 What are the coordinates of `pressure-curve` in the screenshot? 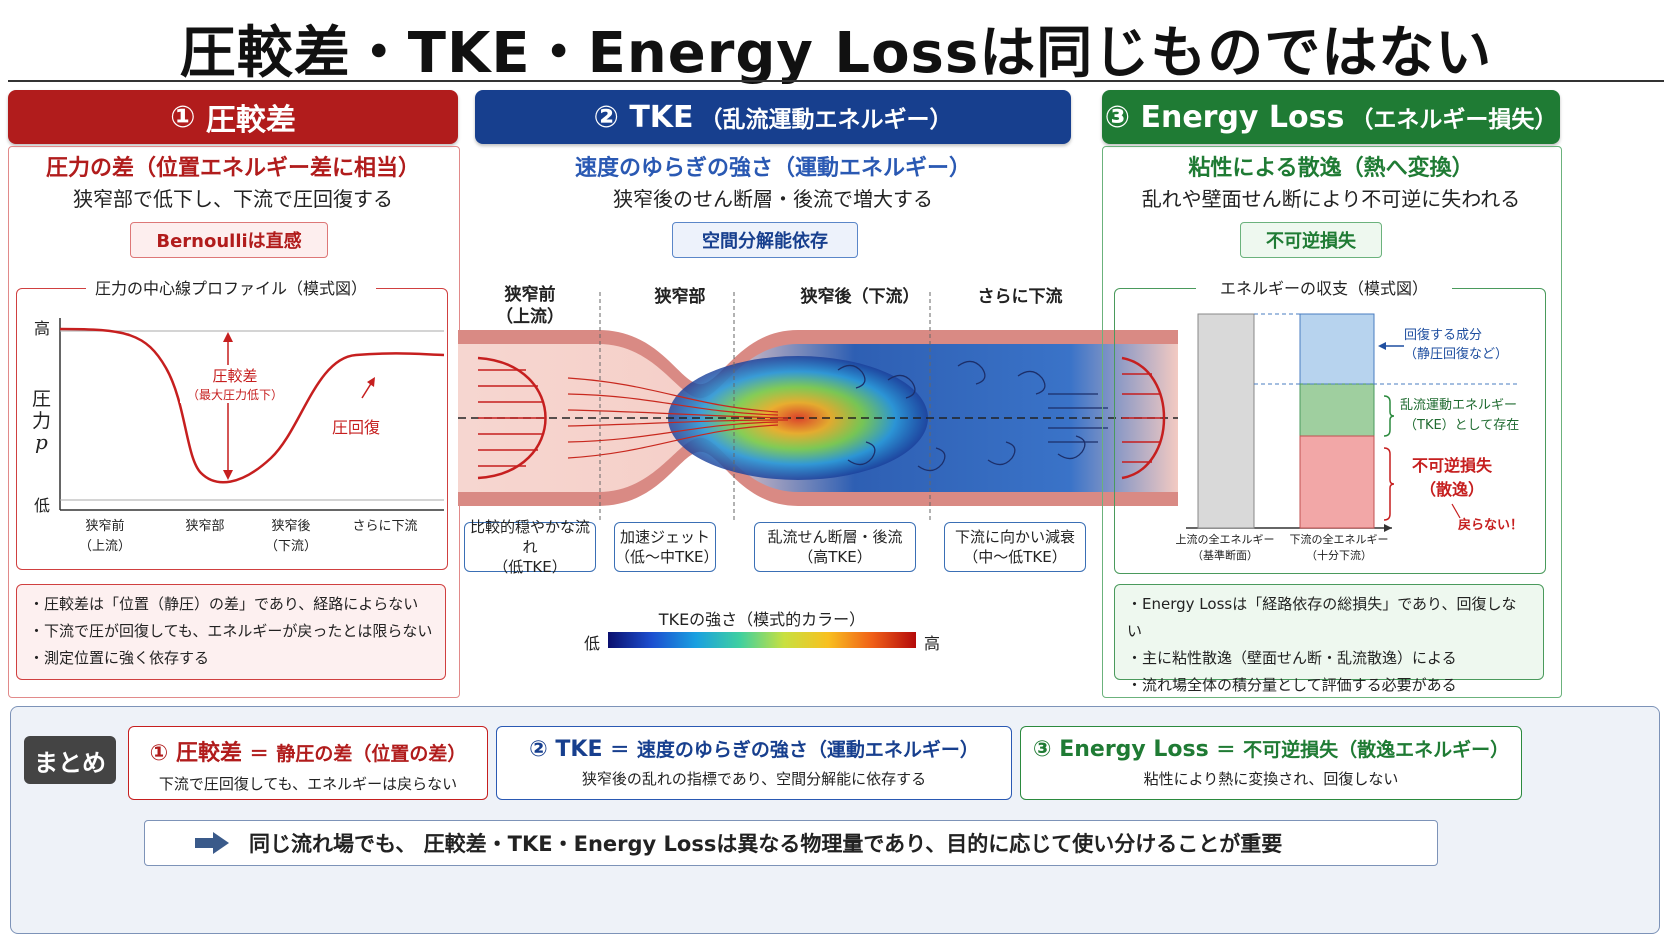 It's located at (252, 405).